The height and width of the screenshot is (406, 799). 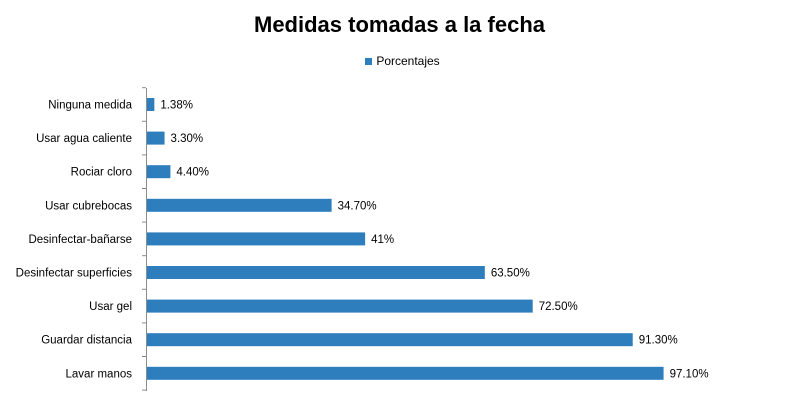 I want to click on data-label: 63.50%, so click(x=510, y=274).